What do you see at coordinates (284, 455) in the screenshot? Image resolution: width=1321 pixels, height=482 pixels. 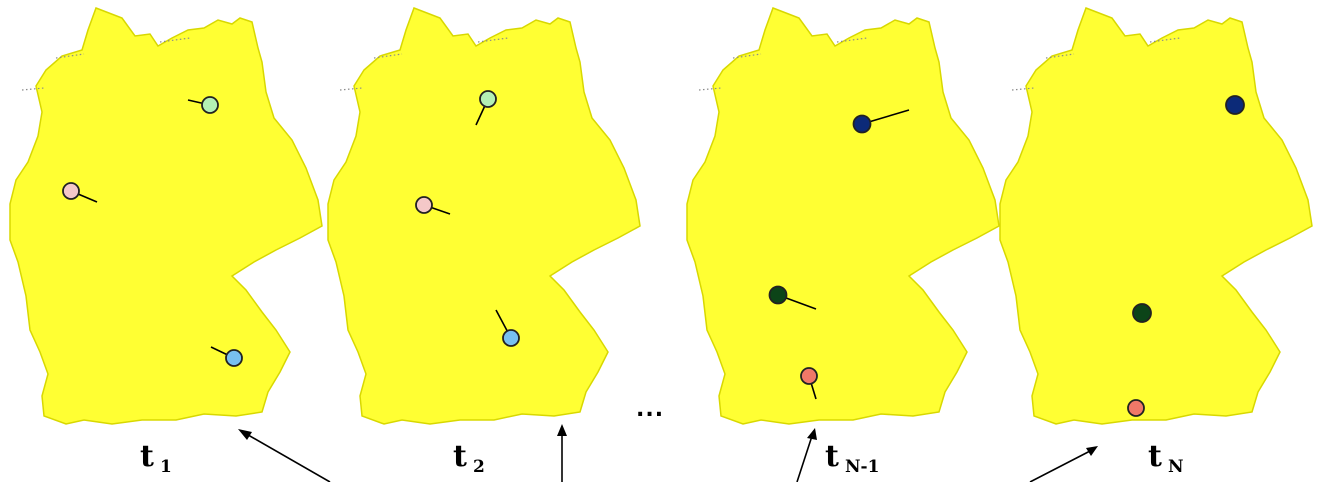 I see `arrow-to-t1` at bounding box center [284, 455].